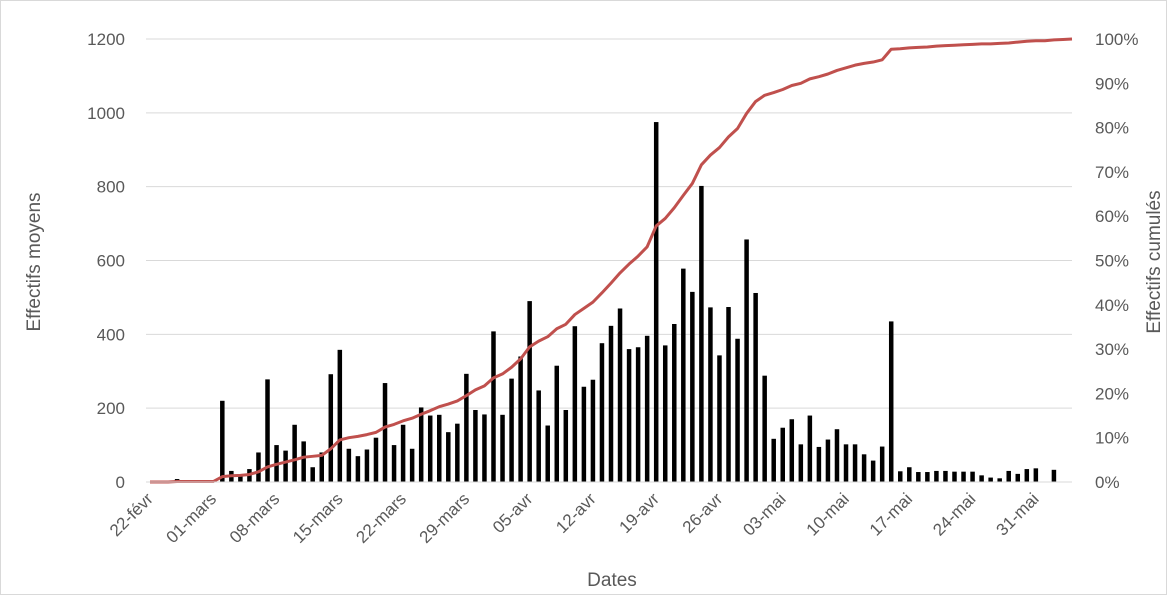  Describe the element at coordinates (1116, 39) in the screenshot. I see `y2-tick-label: 100%` at that location.